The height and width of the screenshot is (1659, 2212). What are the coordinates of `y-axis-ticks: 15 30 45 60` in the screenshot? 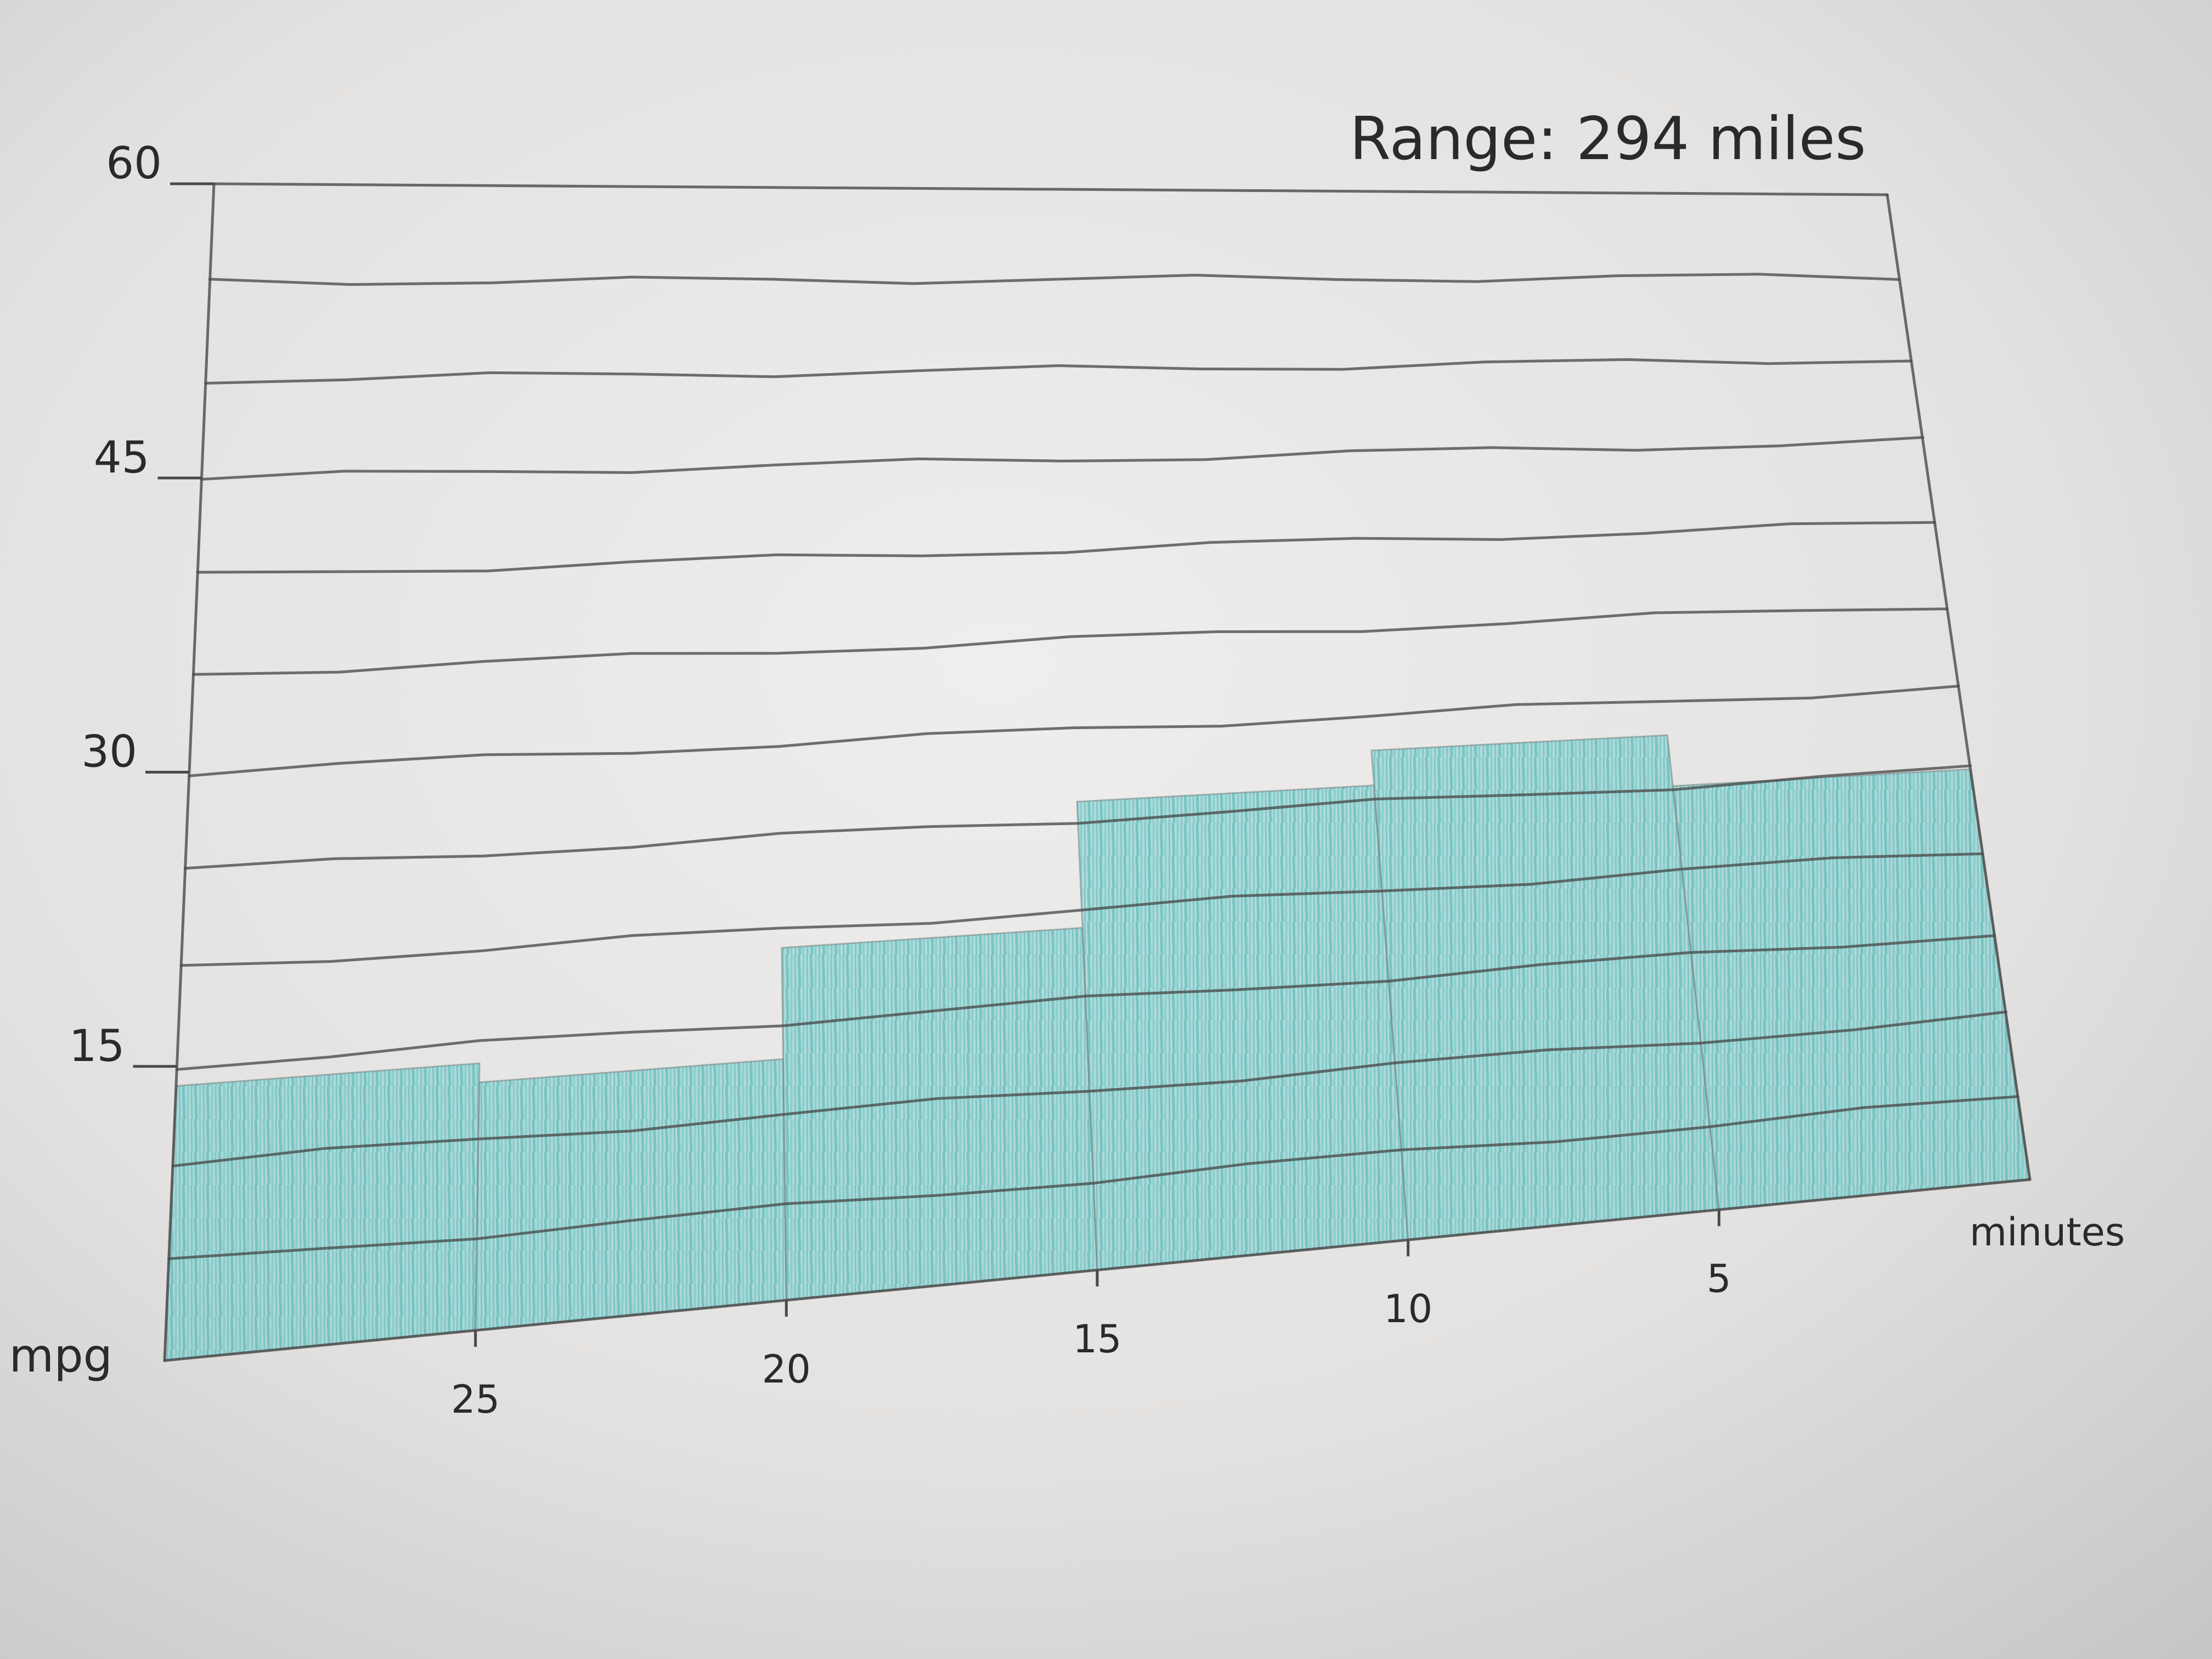 It's located at (141, 604).